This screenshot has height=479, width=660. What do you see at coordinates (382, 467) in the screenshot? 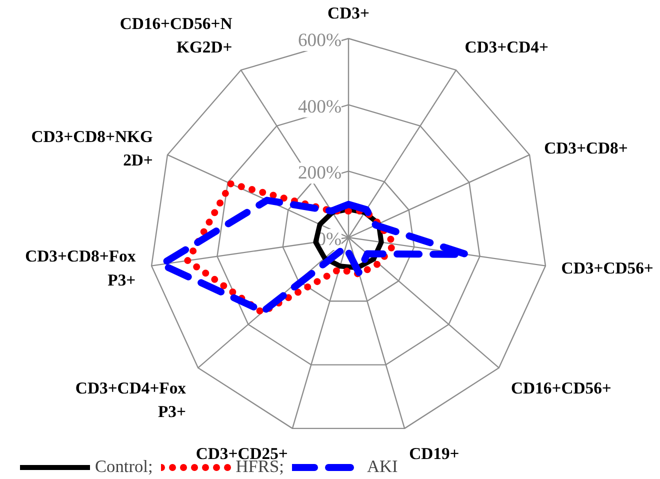
I see `legend-label: AKI` at bounding box center [382, 467].